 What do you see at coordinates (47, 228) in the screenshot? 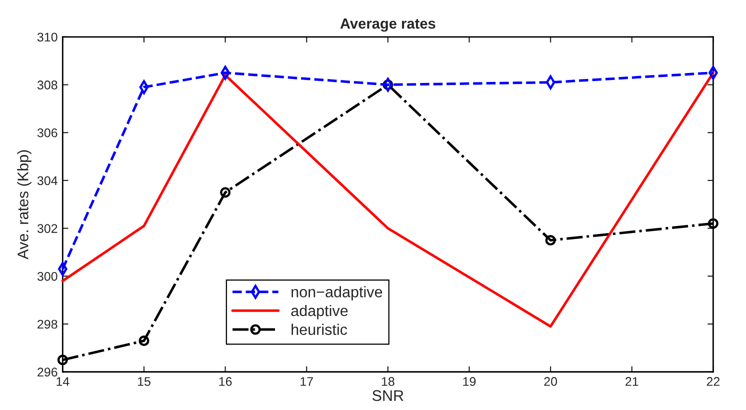
I see `y-tick-label: 302` at bounding box center [47, 228].